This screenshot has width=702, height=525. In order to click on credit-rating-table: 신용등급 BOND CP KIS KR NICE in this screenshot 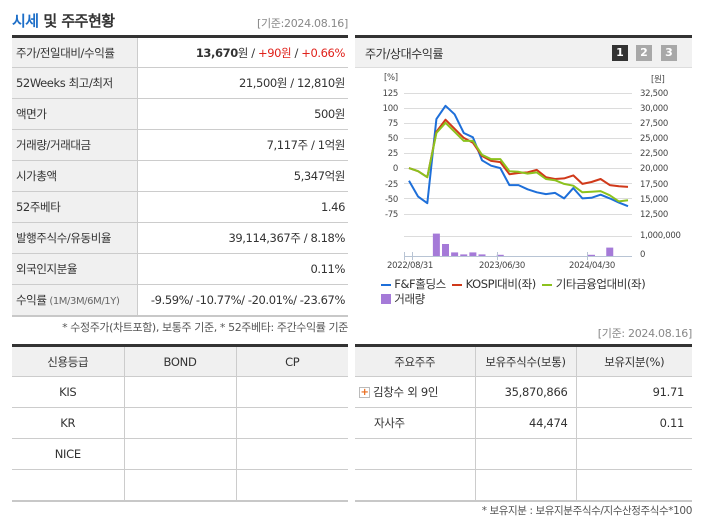, I will do `click(180, 423)`.